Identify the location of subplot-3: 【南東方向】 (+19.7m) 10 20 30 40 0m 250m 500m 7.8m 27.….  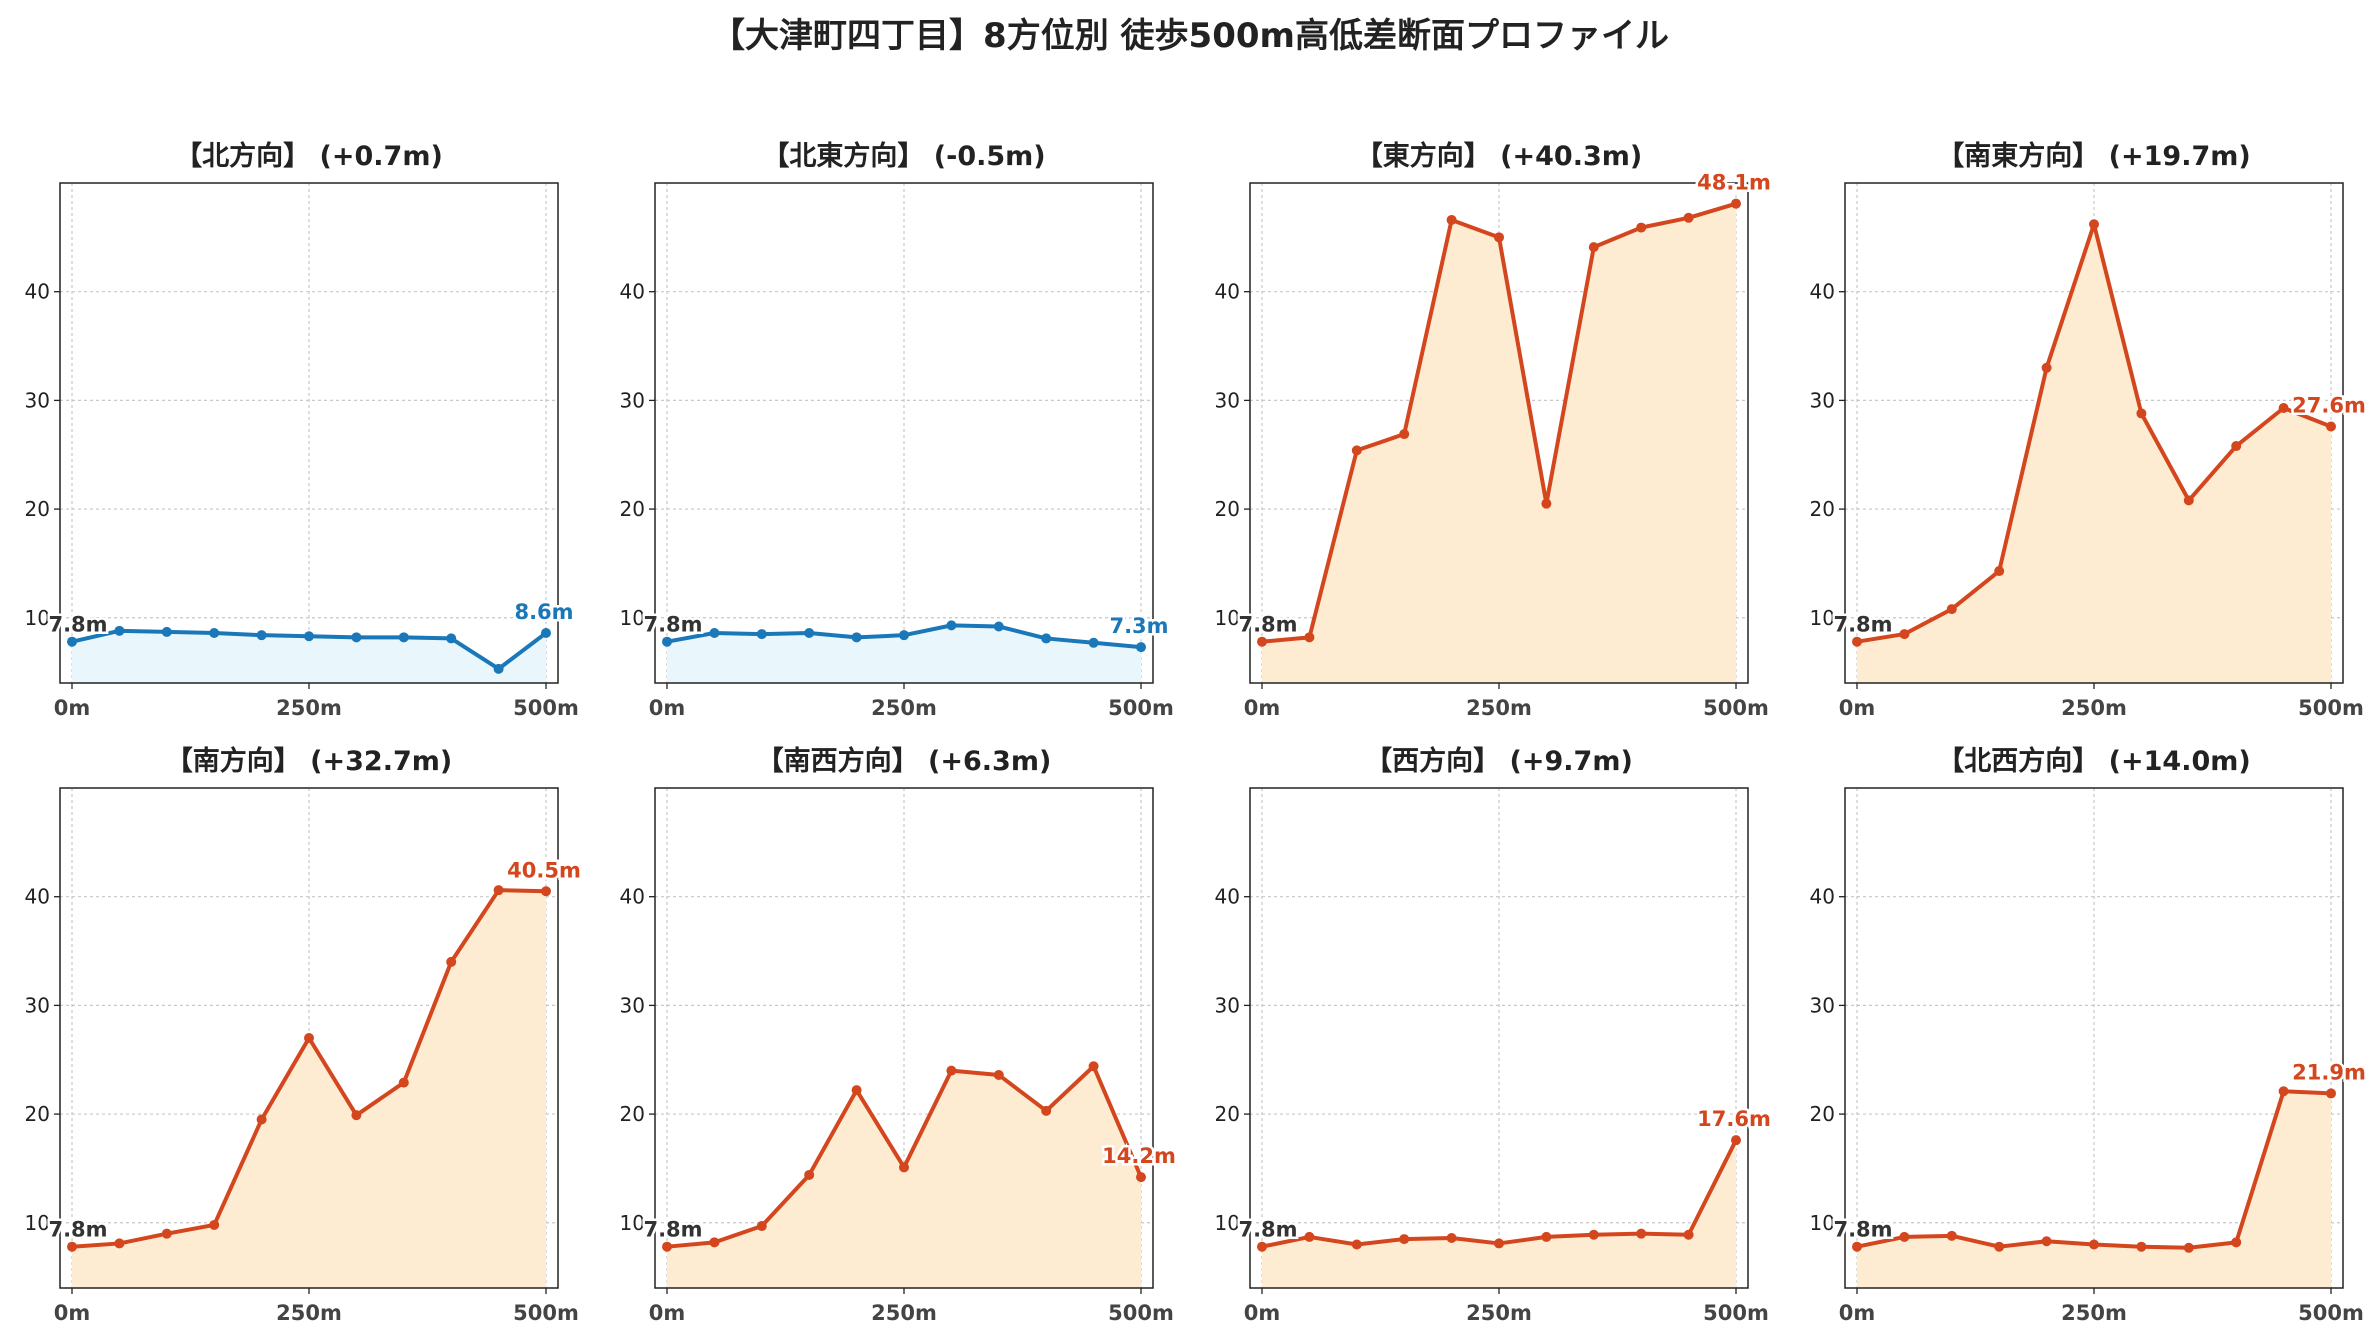
(2089, 430).